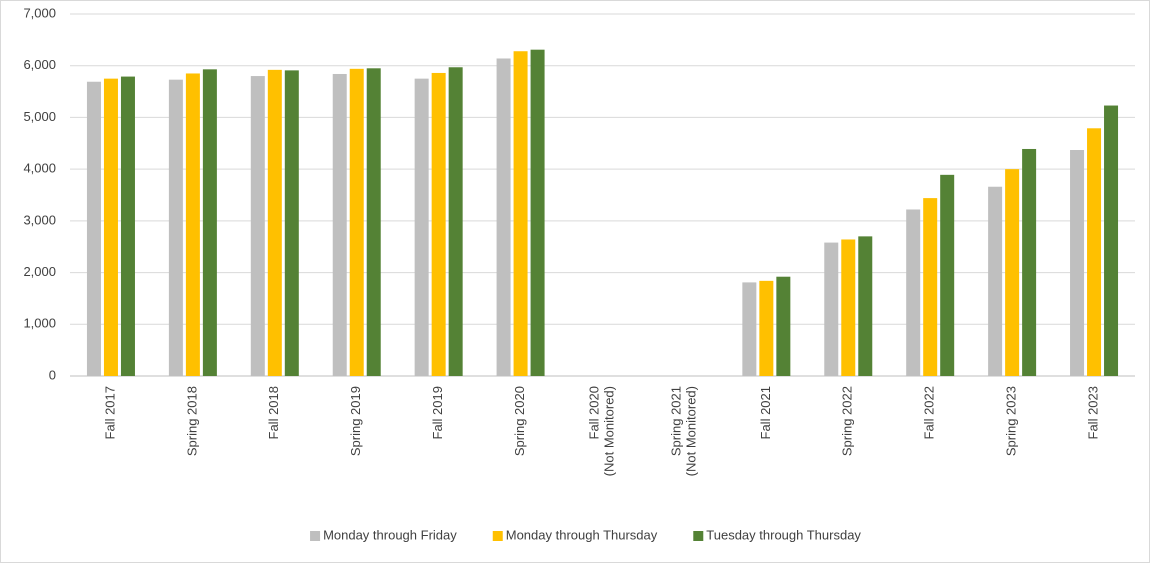 The height and width of the screenshot is (564, 1151). Describe the element at coordinates (593, 412) in the screenshot. I see `x-tick-label: Fall 2020` at that location.